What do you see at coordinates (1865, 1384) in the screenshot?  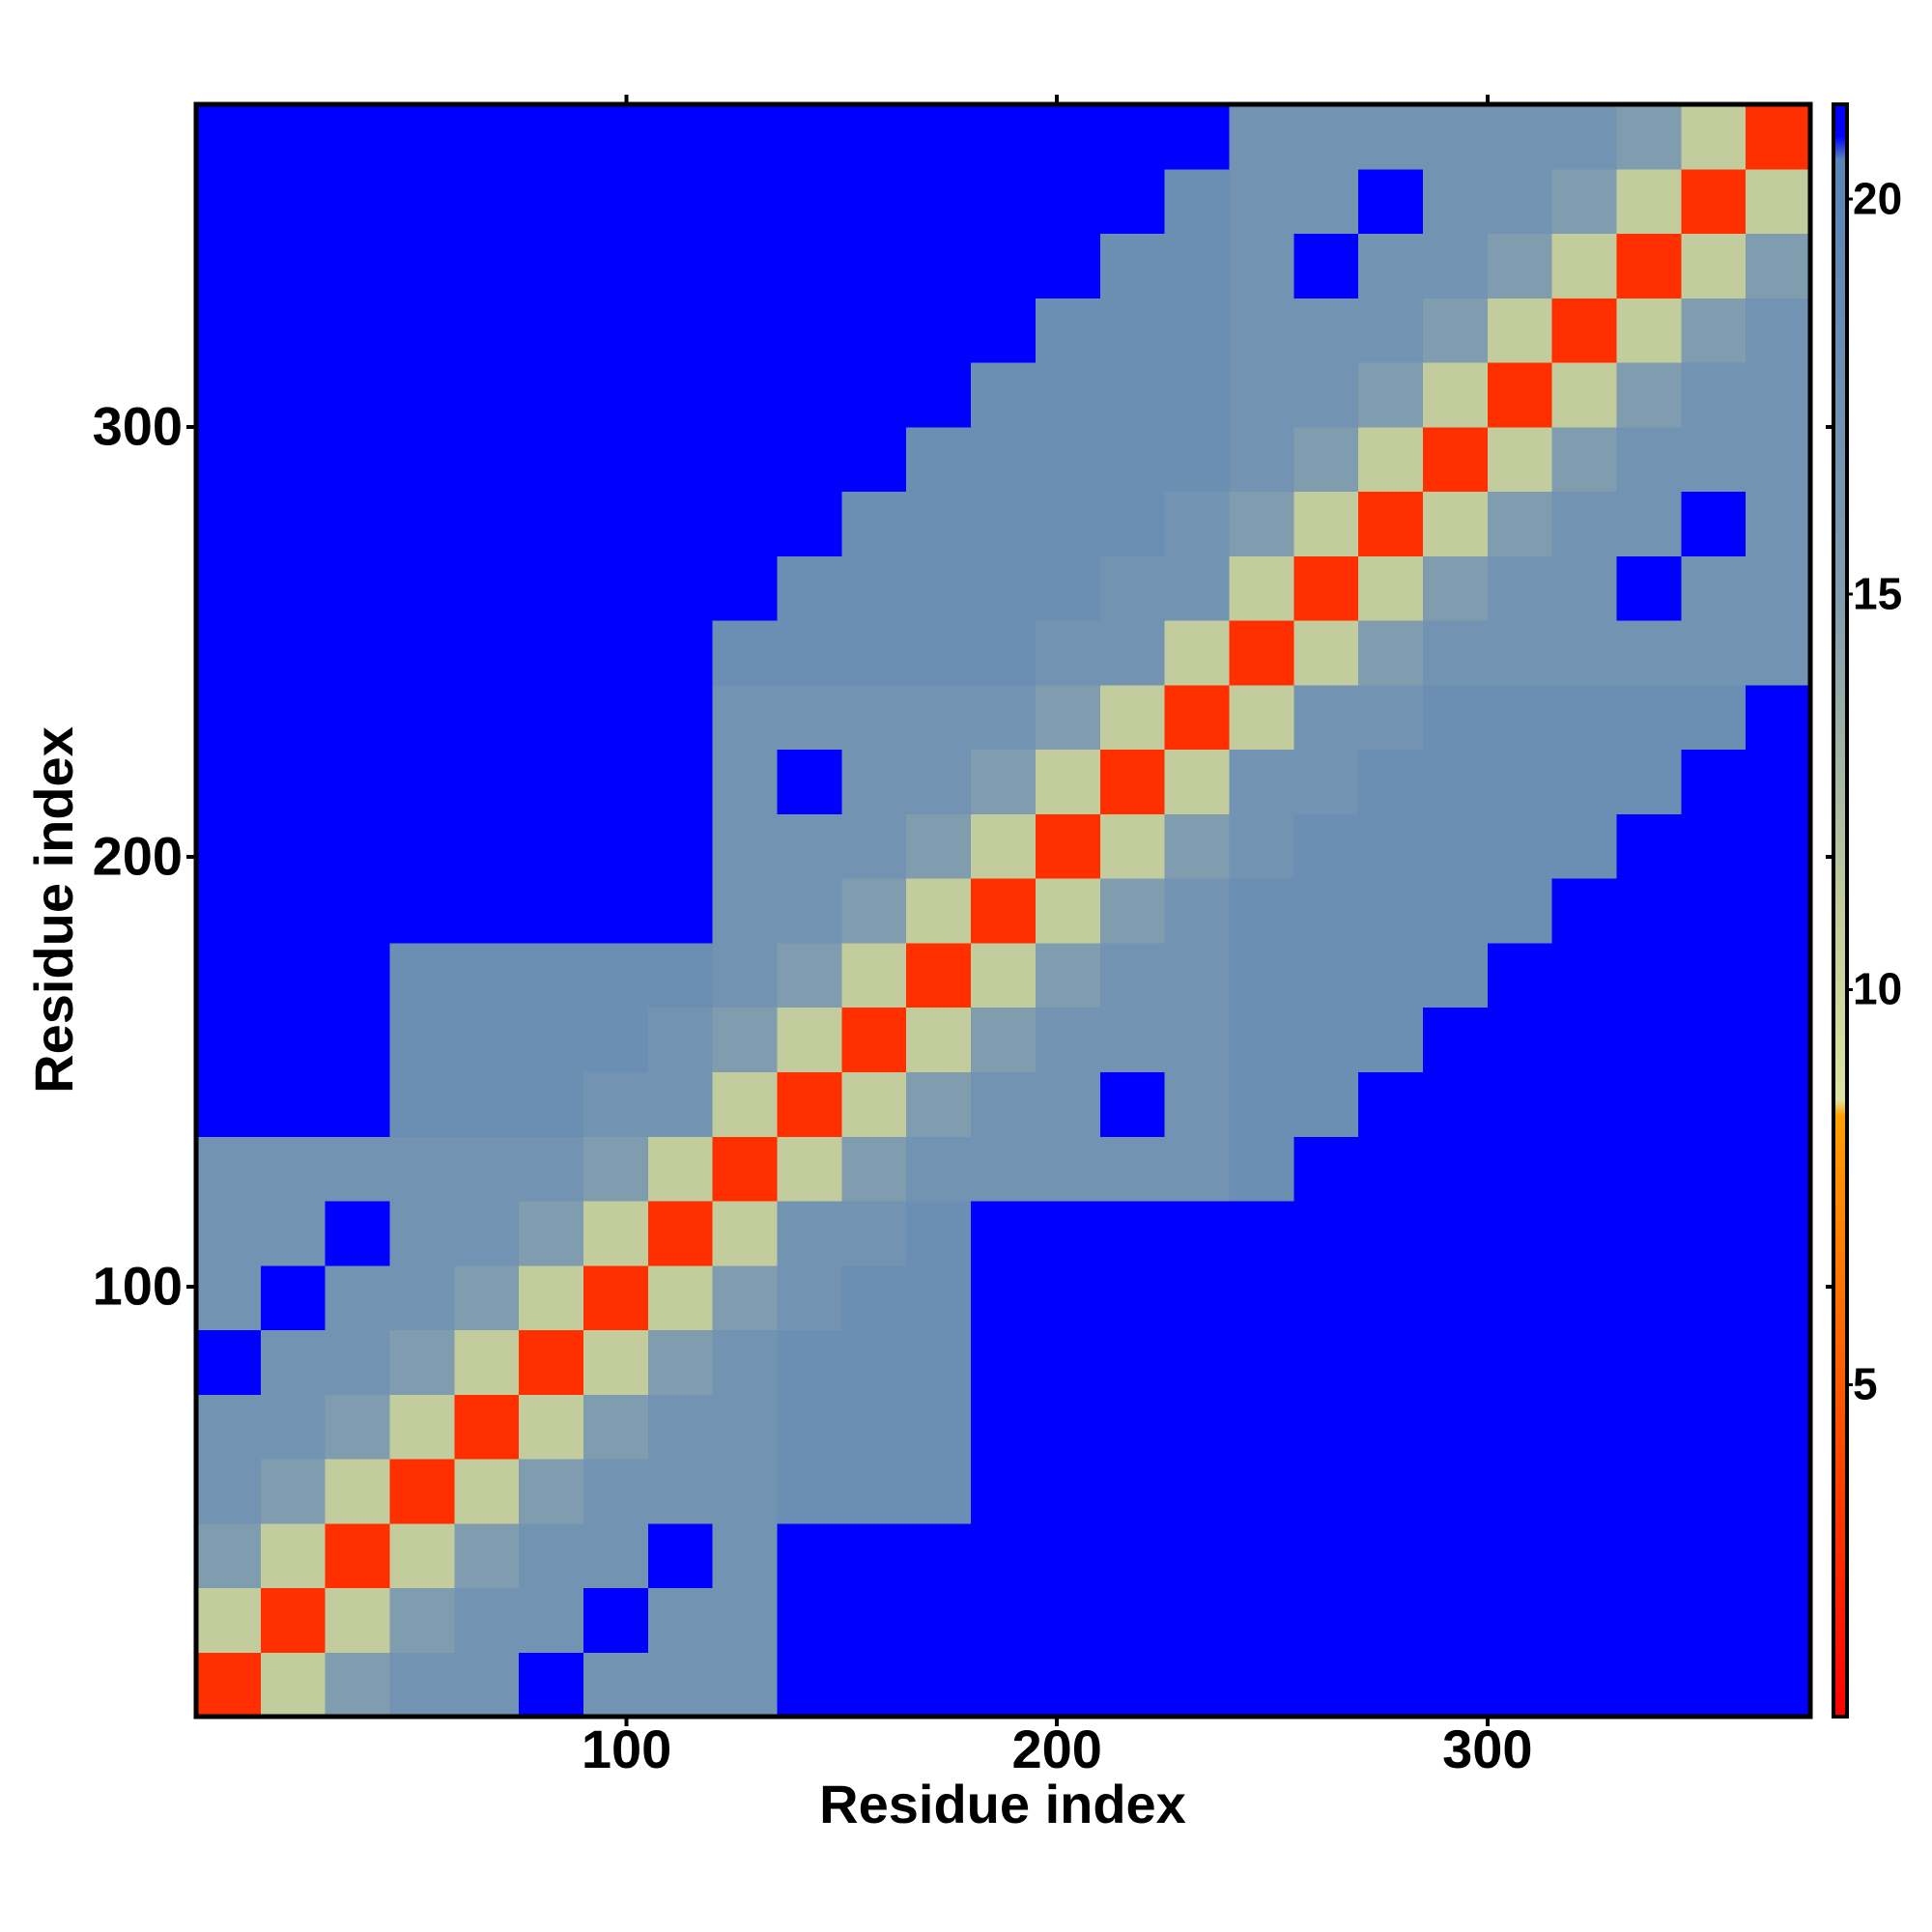 I see `colorbar-tick-label: 5` at bounding box center [1865, 1384].